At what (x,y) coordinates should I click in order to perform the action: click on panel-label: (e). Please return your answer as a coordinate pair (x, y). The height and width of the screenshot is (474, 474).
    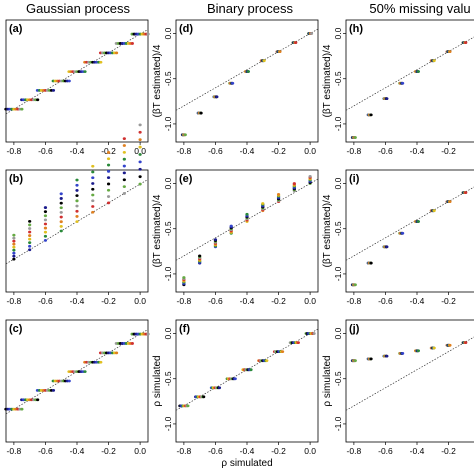
    Looking at the image, I should click on (186, 179).